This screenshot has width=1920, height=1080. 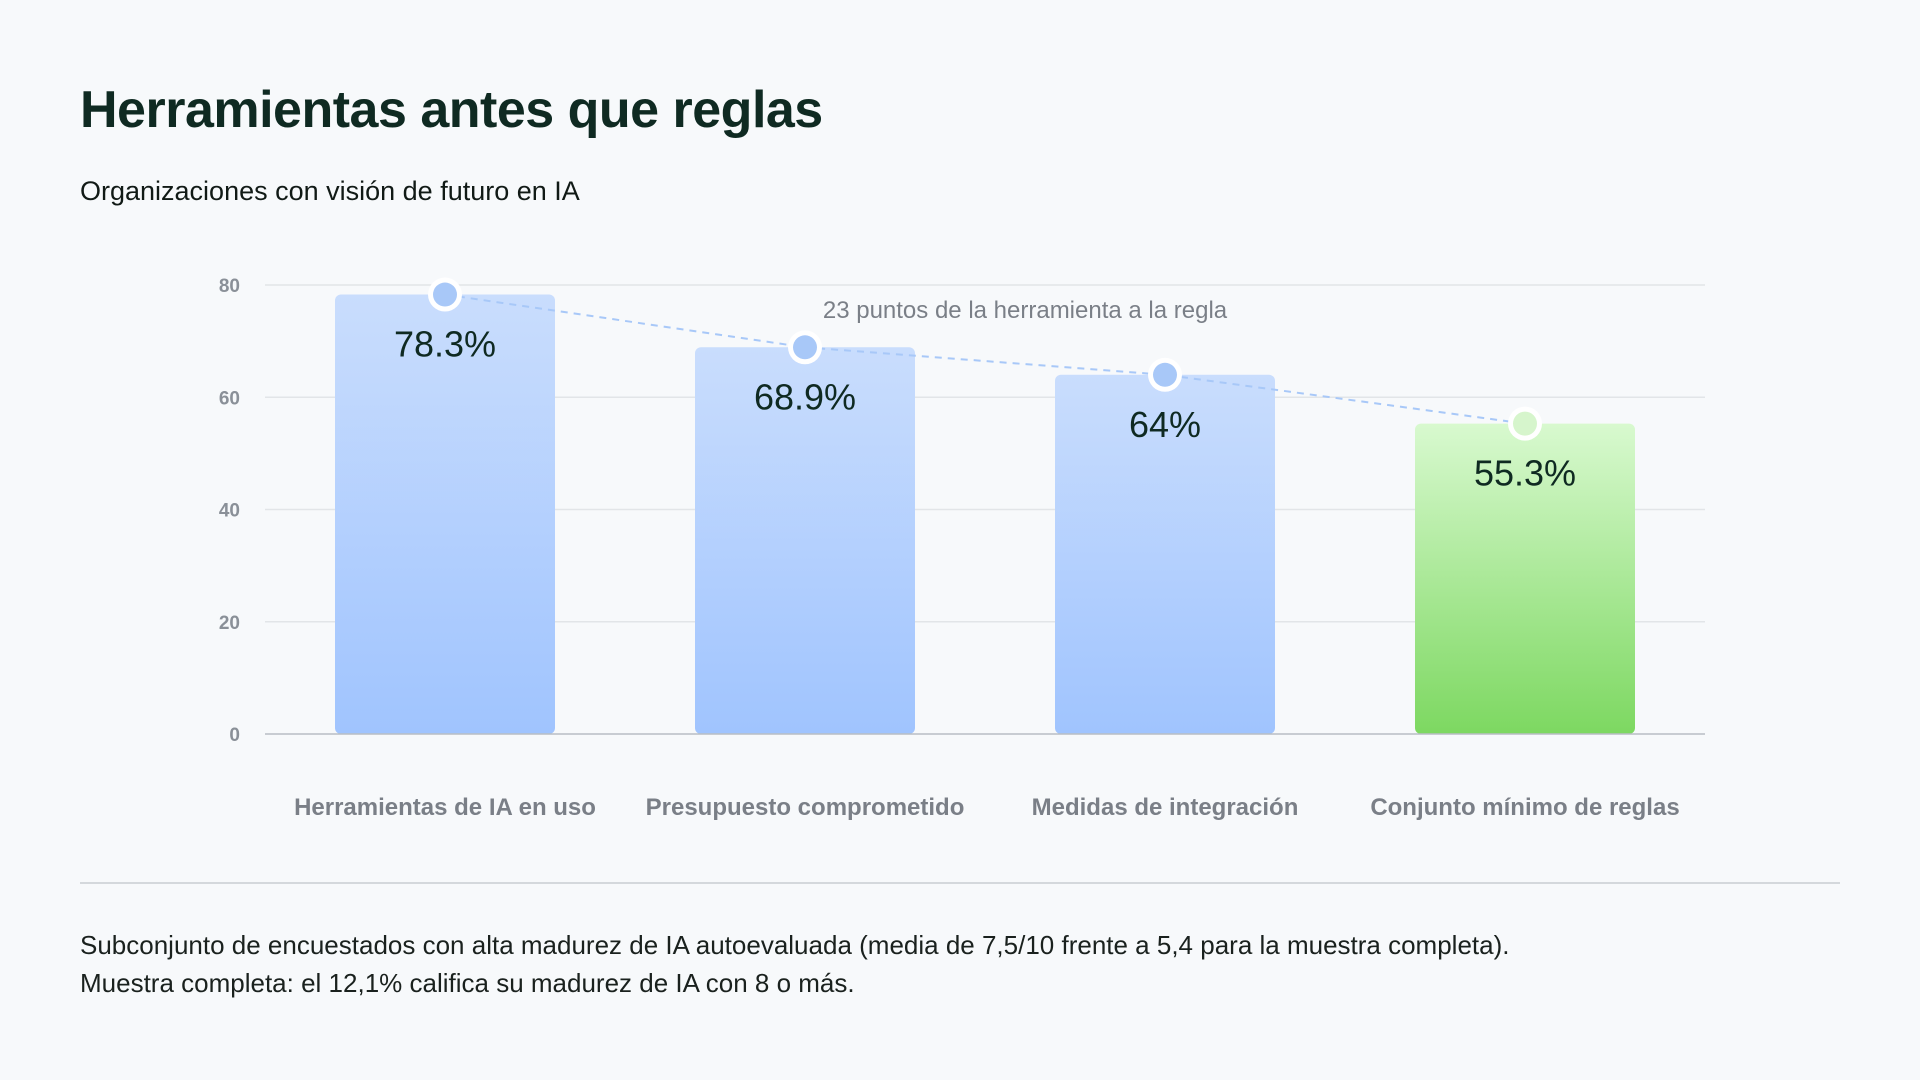 I want to click on markers, so click(x=985, y=359).